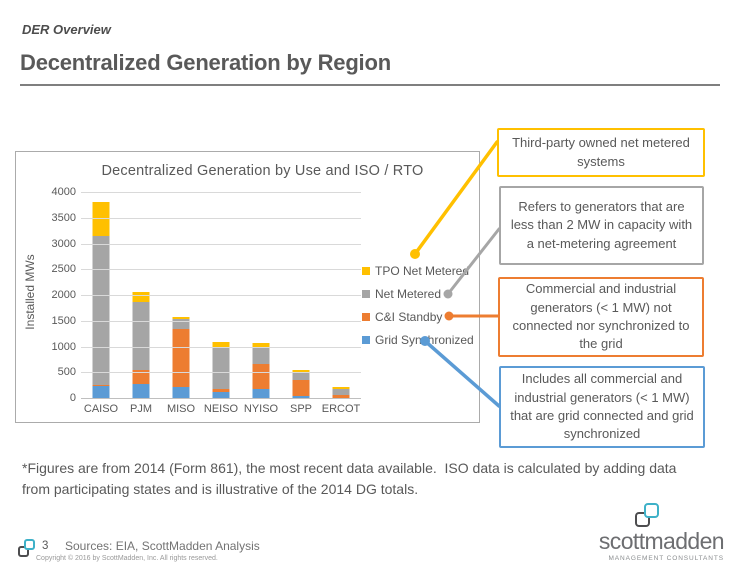 The width and height of the screenshot is (740, 572). What do you see at coordinates (424, 340) in the screenshot?
I see `legend-label: Grid Synchronized` at bounding box center [424, 340].